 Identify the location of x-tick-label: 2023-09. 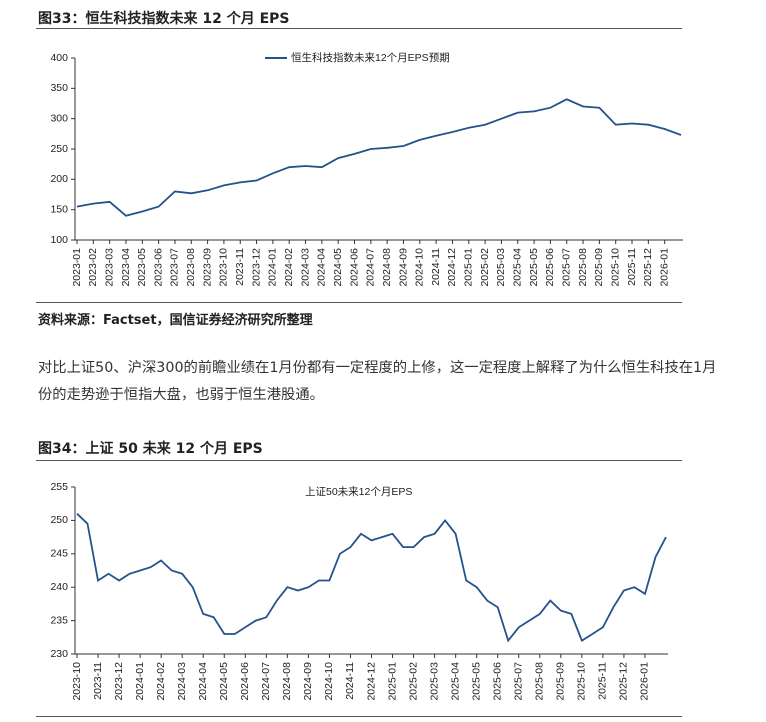
(207, 267).